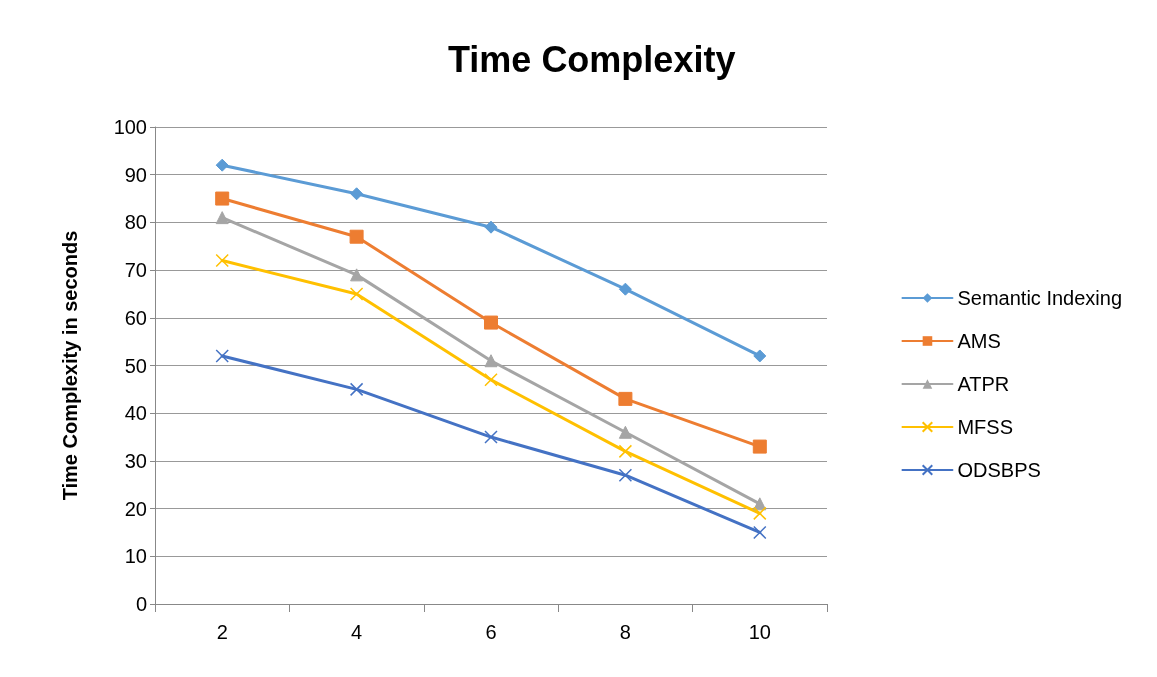 Image resolution: width=1157 pixels, height=677 pixels. What do you see at coordinates (985, 427) in the screenshot?
I see `legend-label: MFSS` at bounding box center [985, 427].